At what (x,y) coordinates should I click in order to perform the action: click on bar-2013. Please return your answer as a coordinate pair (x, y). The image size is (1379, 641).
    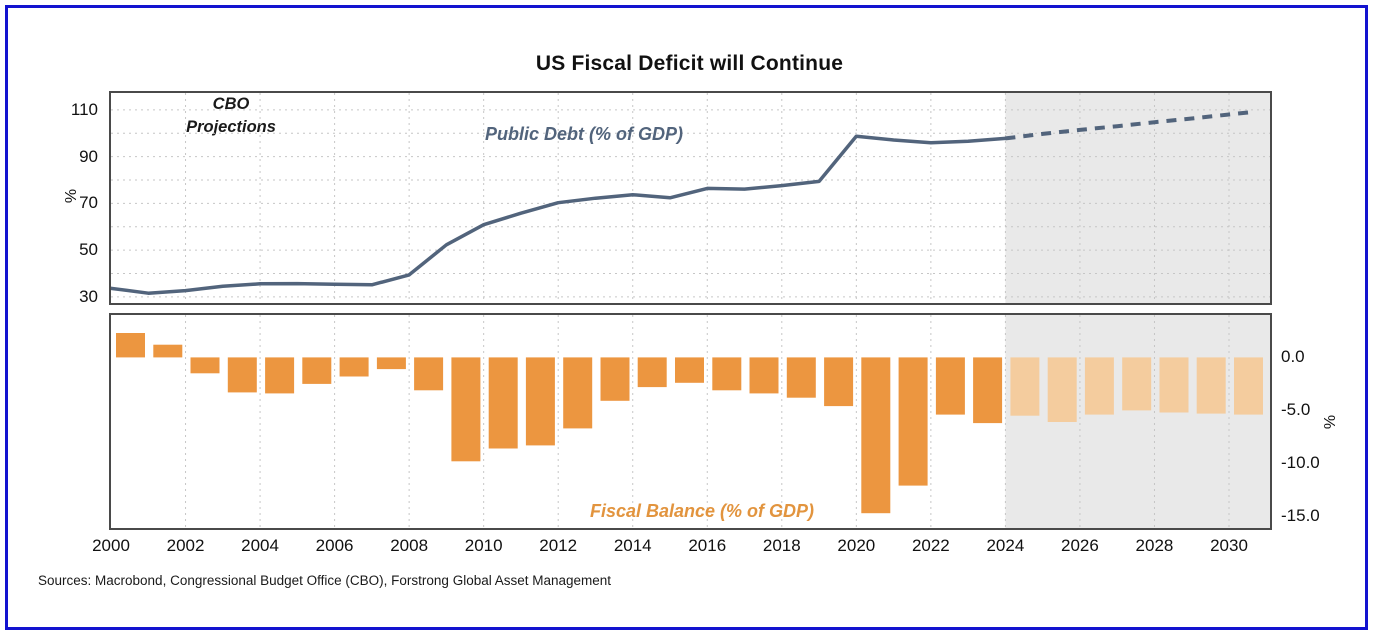
    Looking at the image, I should click on (615, 379).